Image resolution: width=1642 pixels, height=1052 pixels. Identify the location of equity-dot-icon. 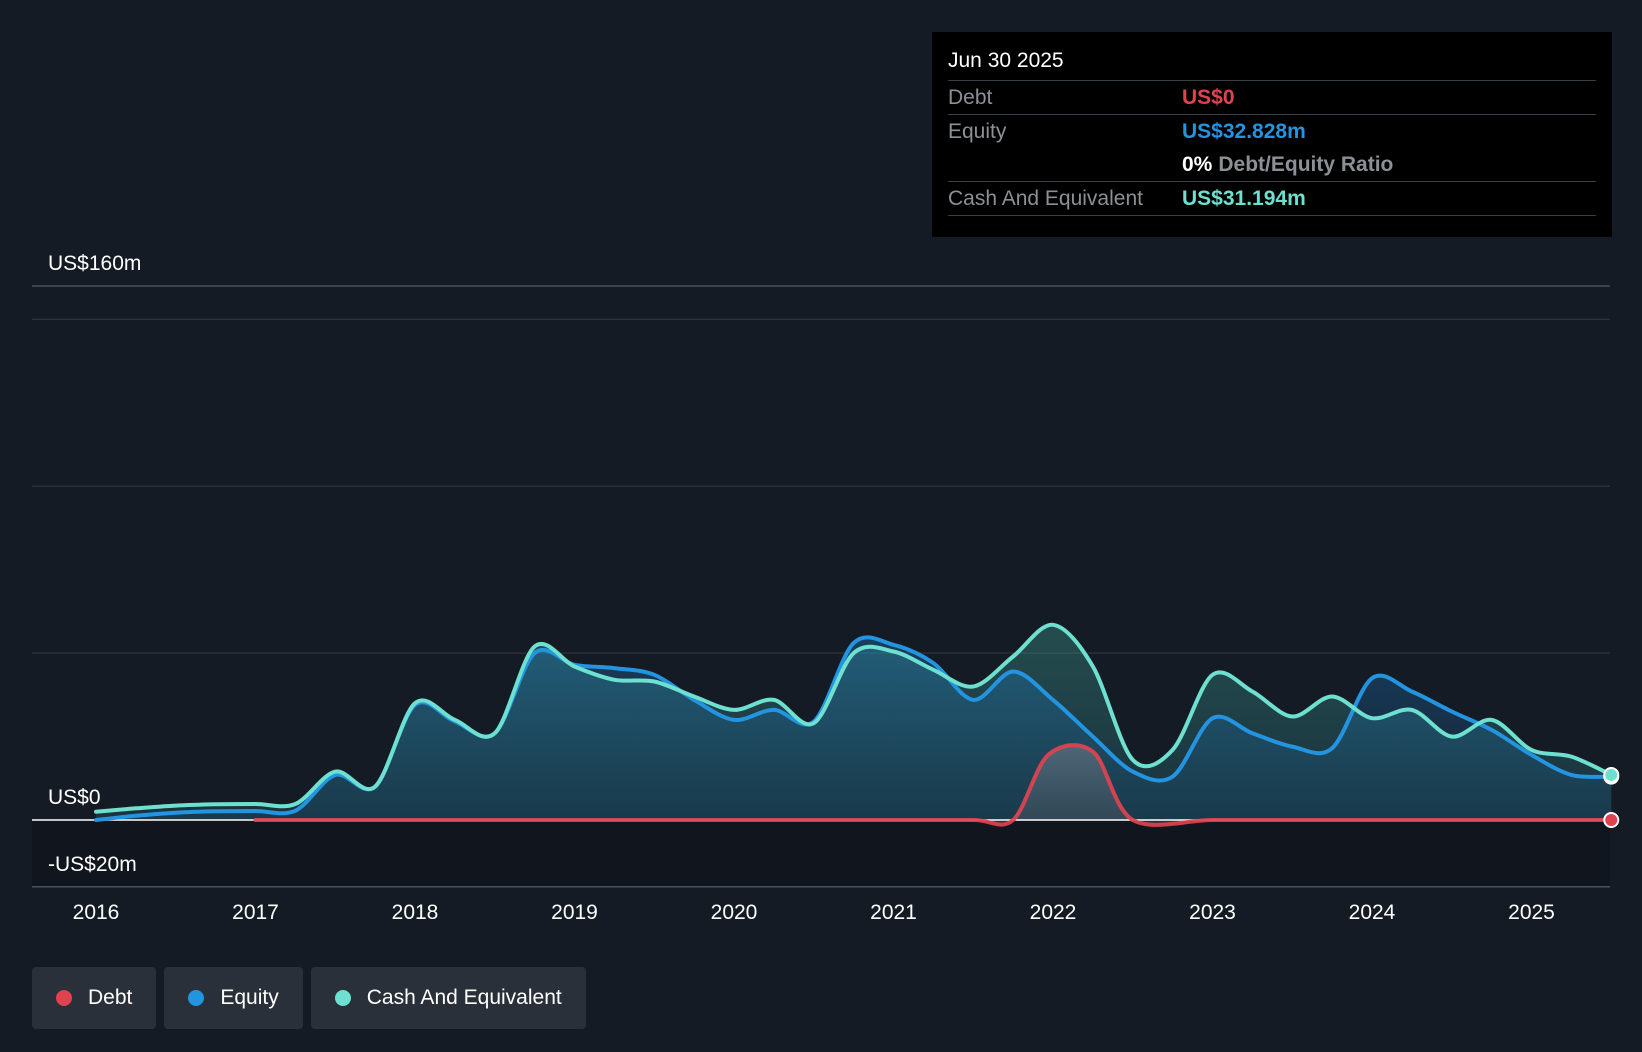
(196, 998).